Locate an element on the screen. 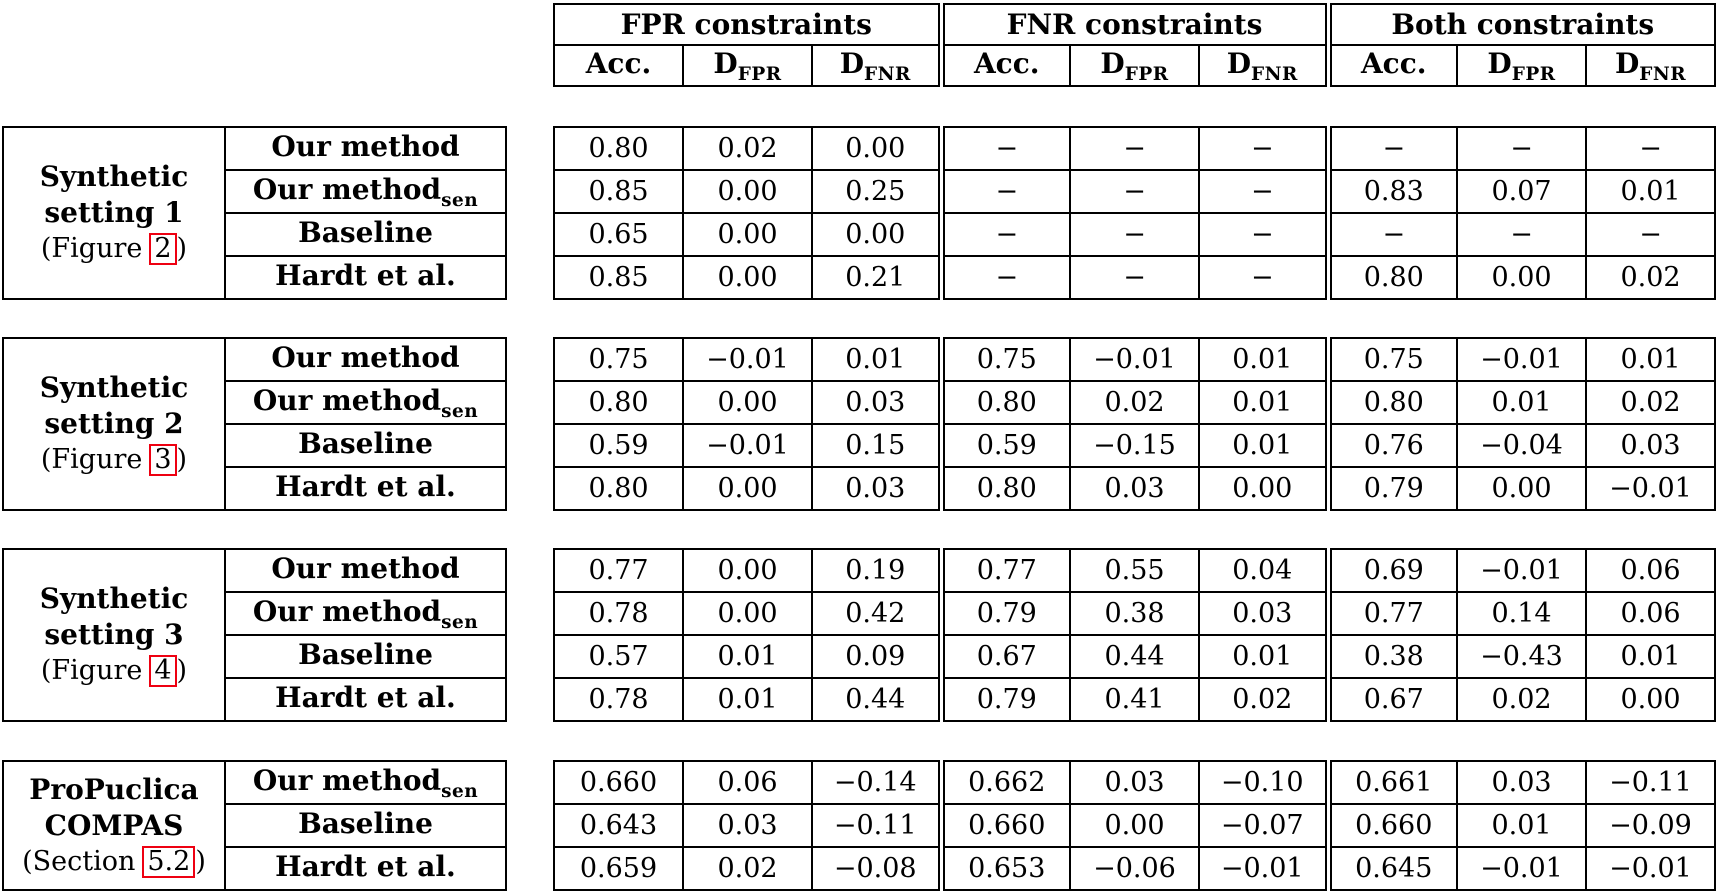  section-title-cell: Synthetic setting 3 (Figure 4) is located at coordinates (114, 635).